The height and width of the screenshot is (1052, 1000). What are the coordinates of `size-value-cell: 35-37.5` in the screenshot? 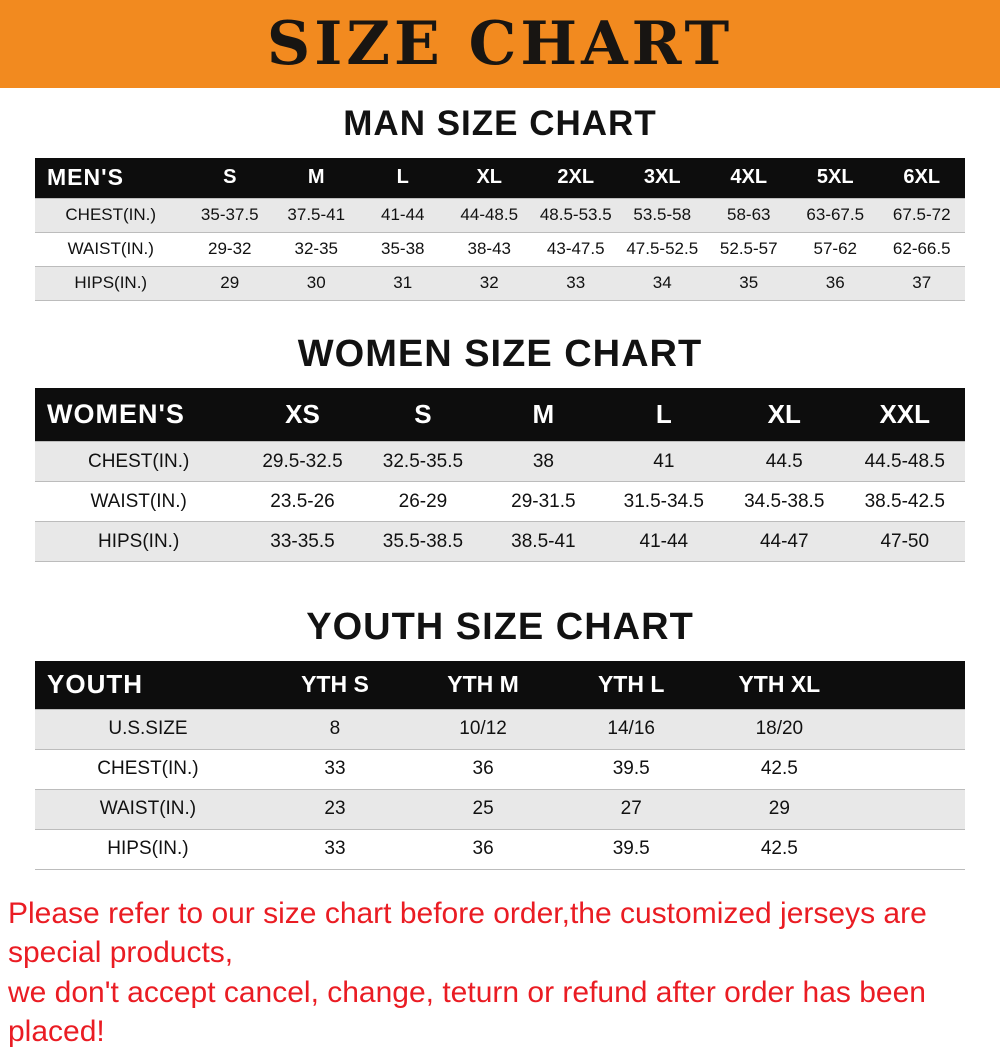 It's located at (229, 214).